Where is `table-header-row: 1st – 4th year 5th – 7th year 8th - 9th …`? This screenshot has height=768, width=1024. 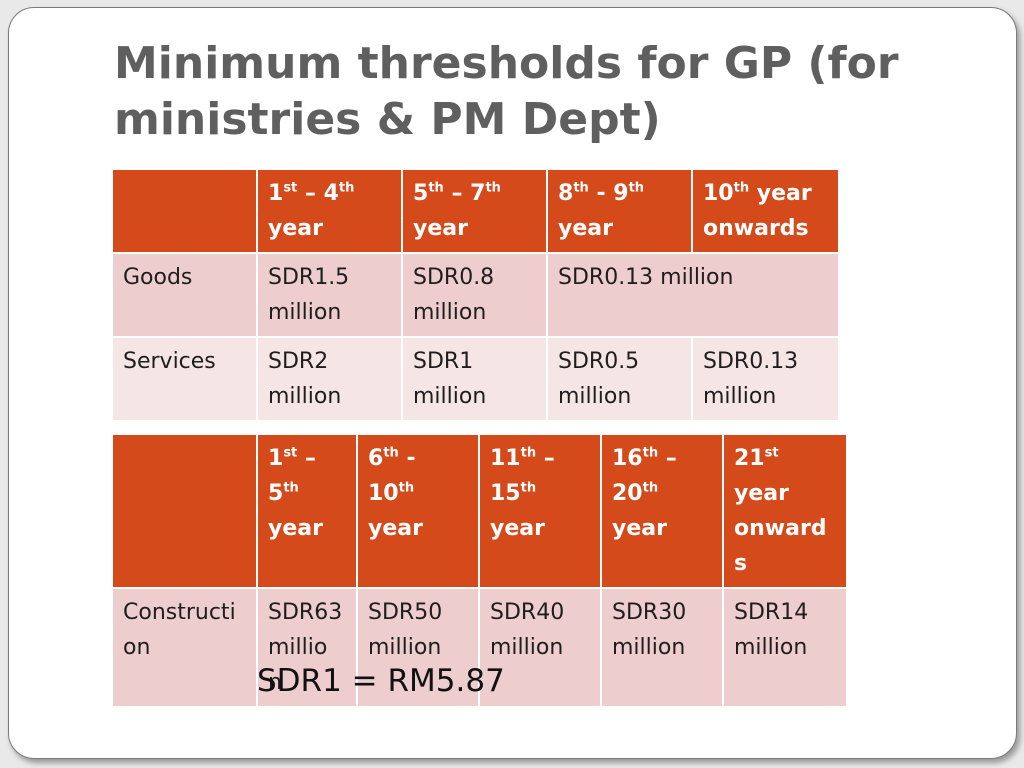 table-header-row: 1st – 4th year 5th – 7th year 8th - 9th … is located at coordinates (475, 211).